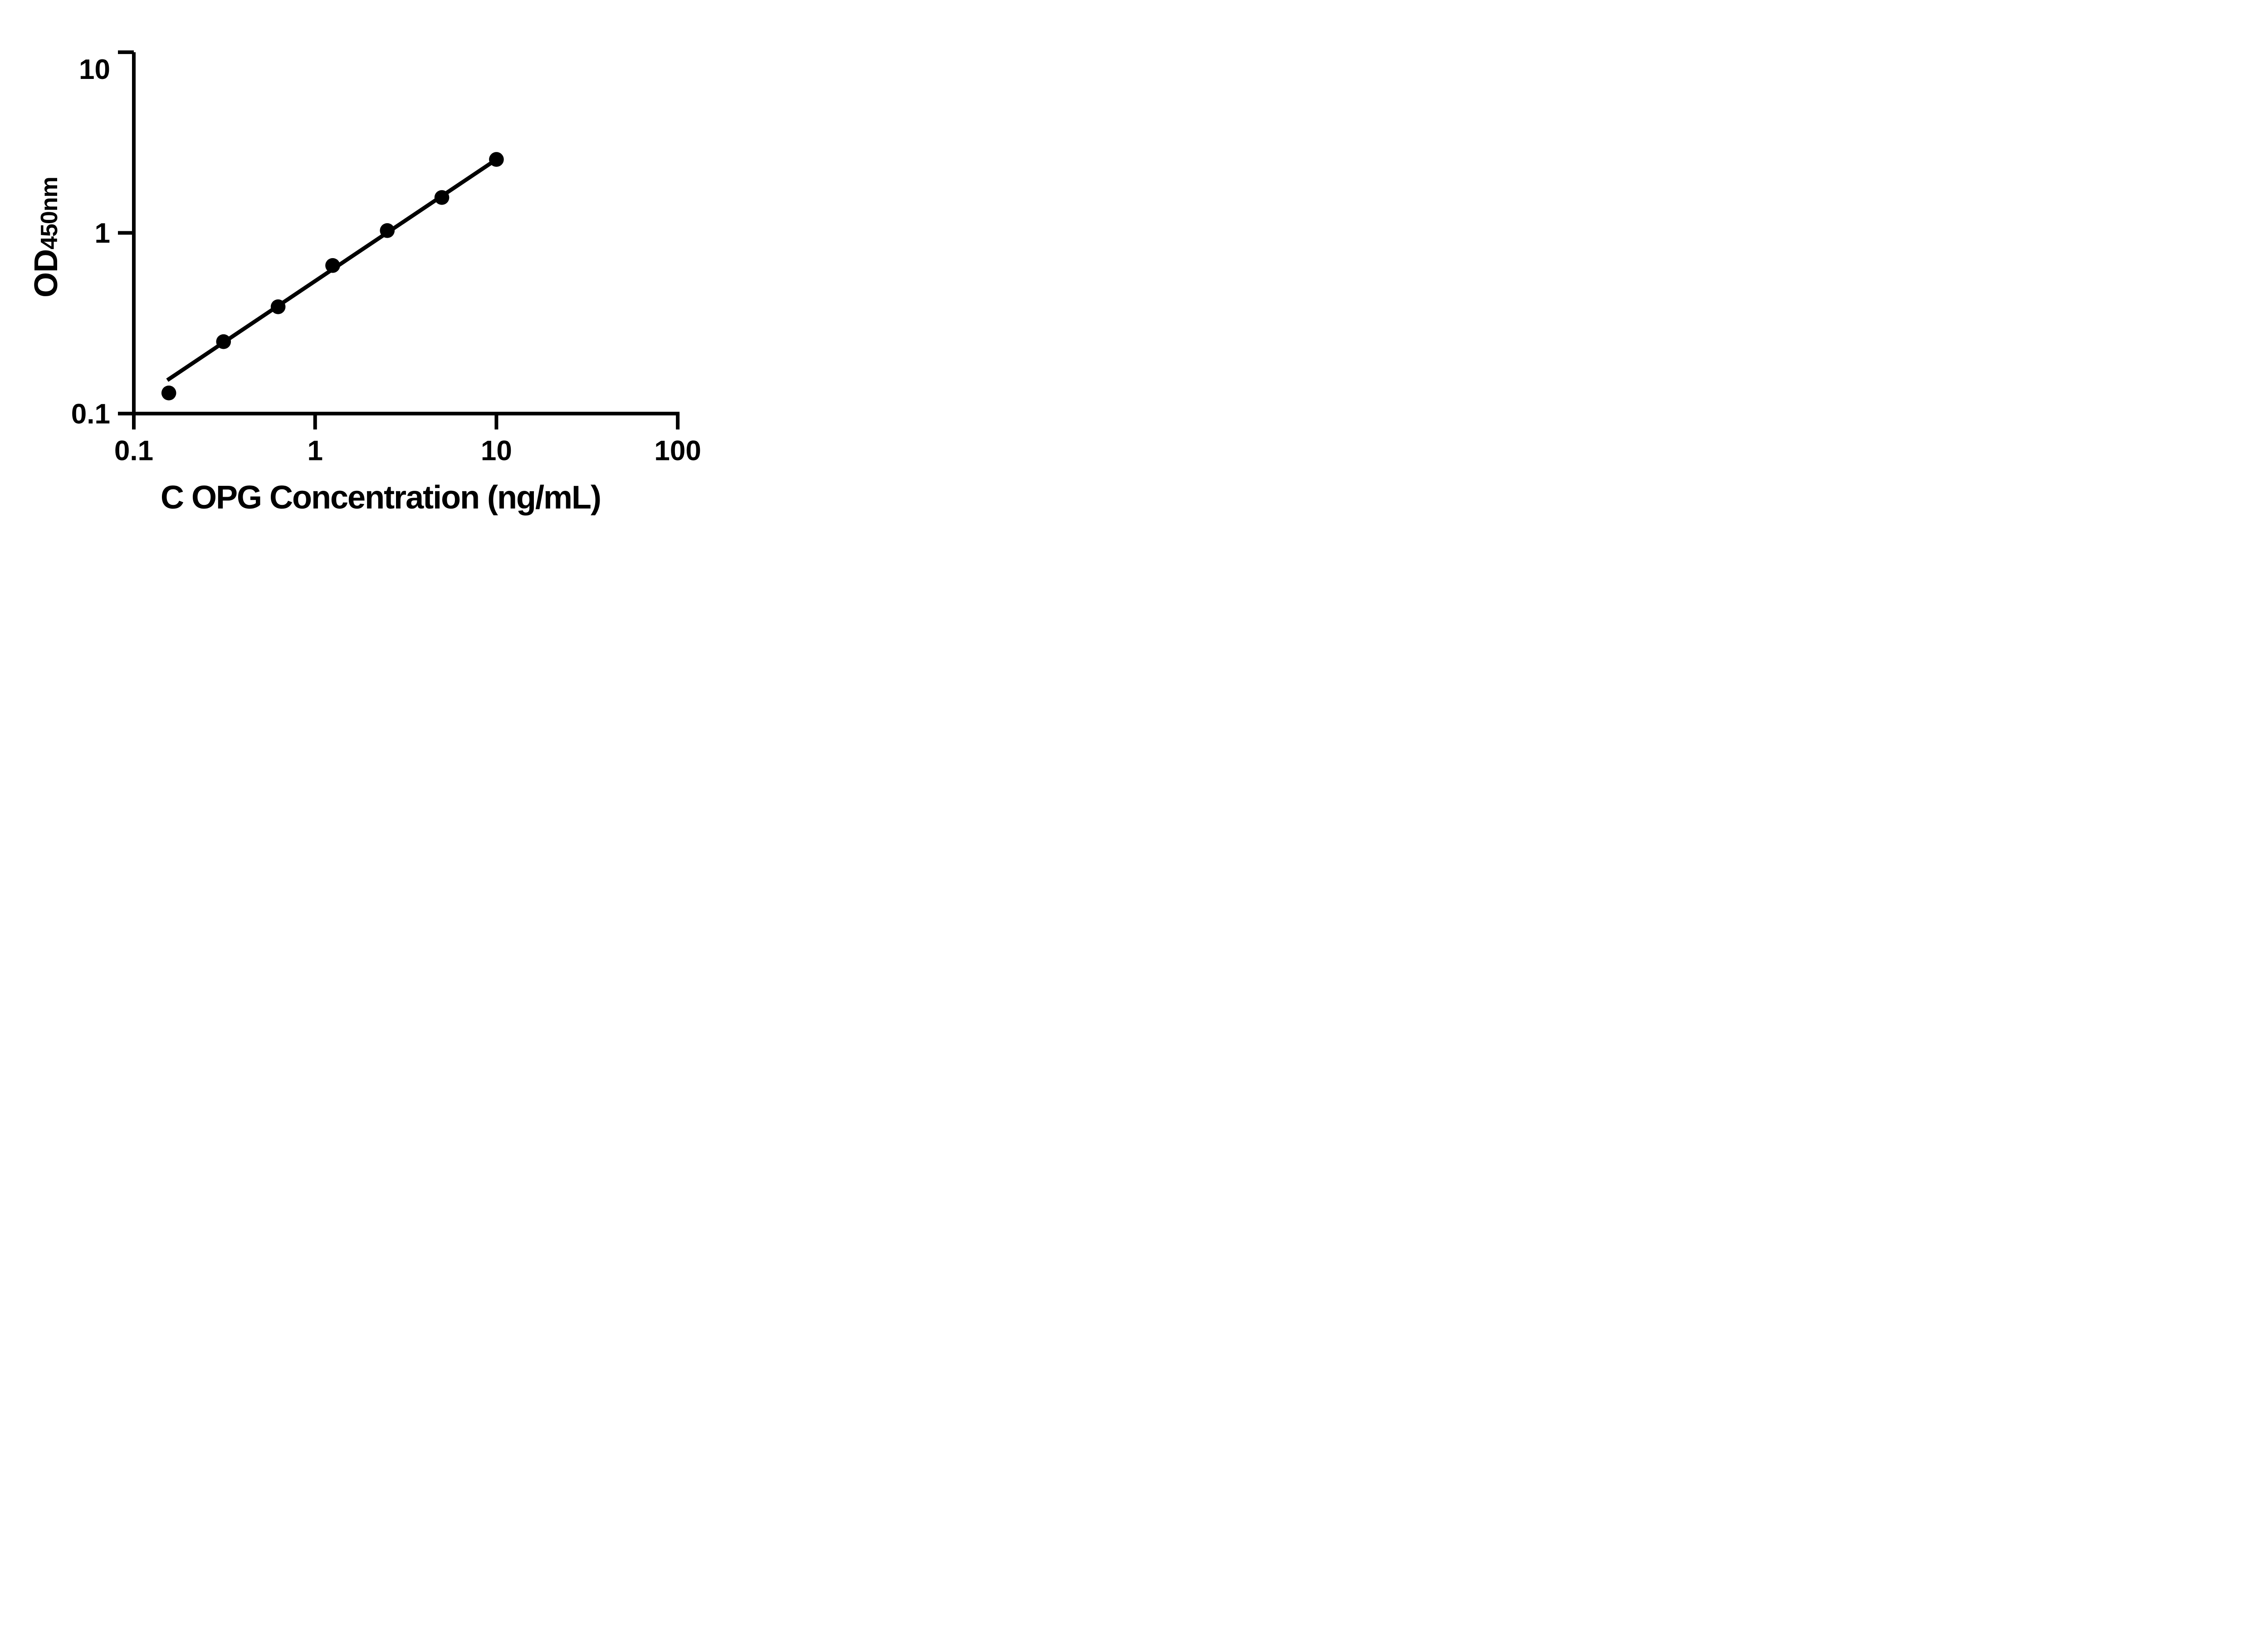  What do you see at coordinates (381, 497) in the screenshot?
I see `x-axis-title: C OPG Concentration (ng/mL)` at bounding box center [381, 497].